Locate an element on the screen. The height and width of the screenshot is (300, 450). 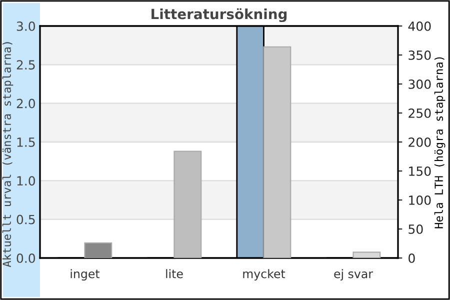
y-tick-label: 1.5 is located at coordinates (26, 142).